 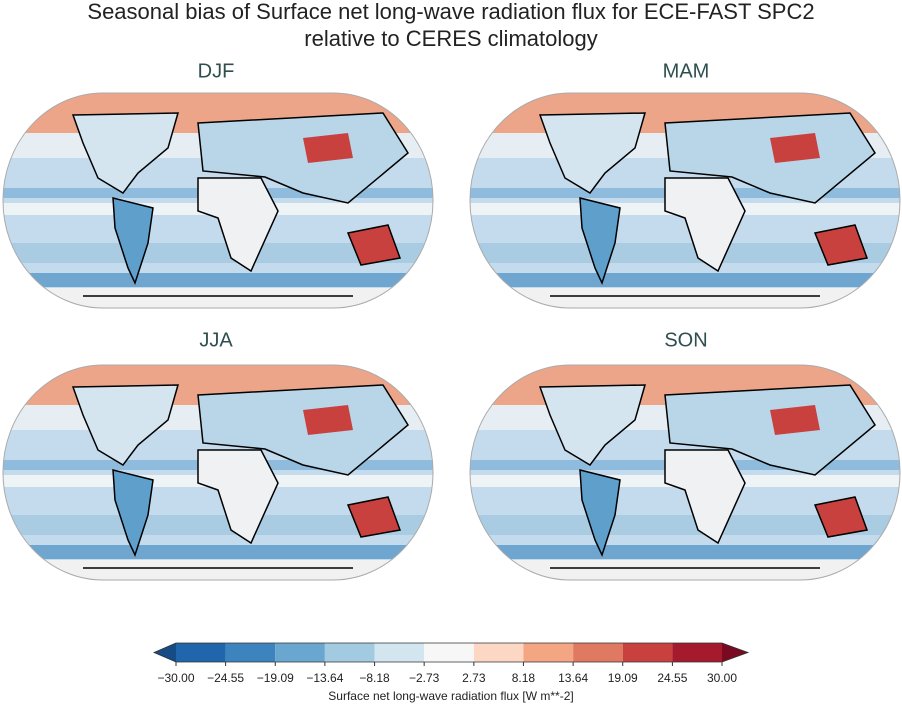 I want to click on colorbar-tick-label: 19.09, so click(x=623, y=678).